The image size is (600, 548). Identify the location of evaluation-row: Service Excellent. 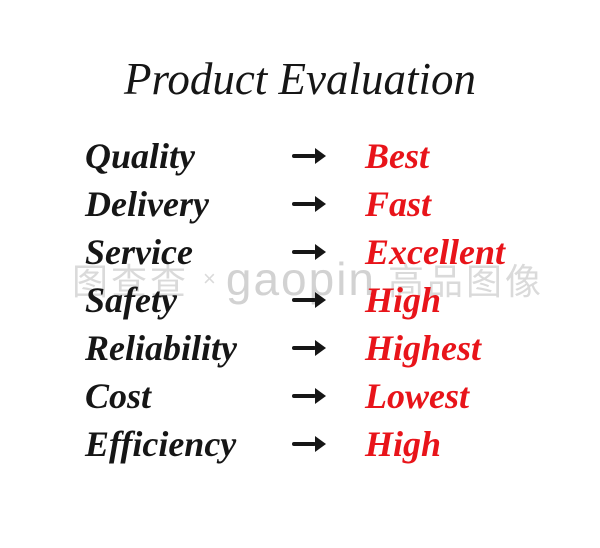
(300, 252).